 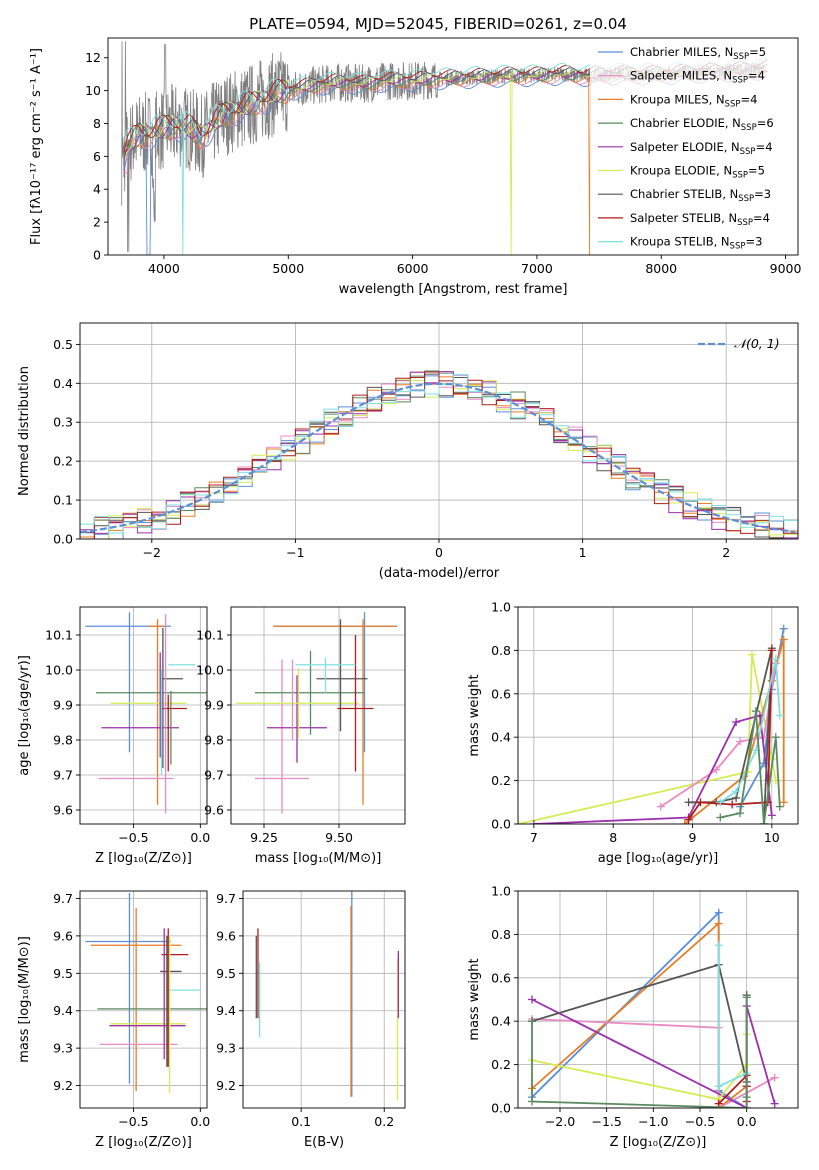 What do you see at coordinates (164, 268) in the screenshot?
I see `x-tick-label: 4000` at bounding box center [164, 268].